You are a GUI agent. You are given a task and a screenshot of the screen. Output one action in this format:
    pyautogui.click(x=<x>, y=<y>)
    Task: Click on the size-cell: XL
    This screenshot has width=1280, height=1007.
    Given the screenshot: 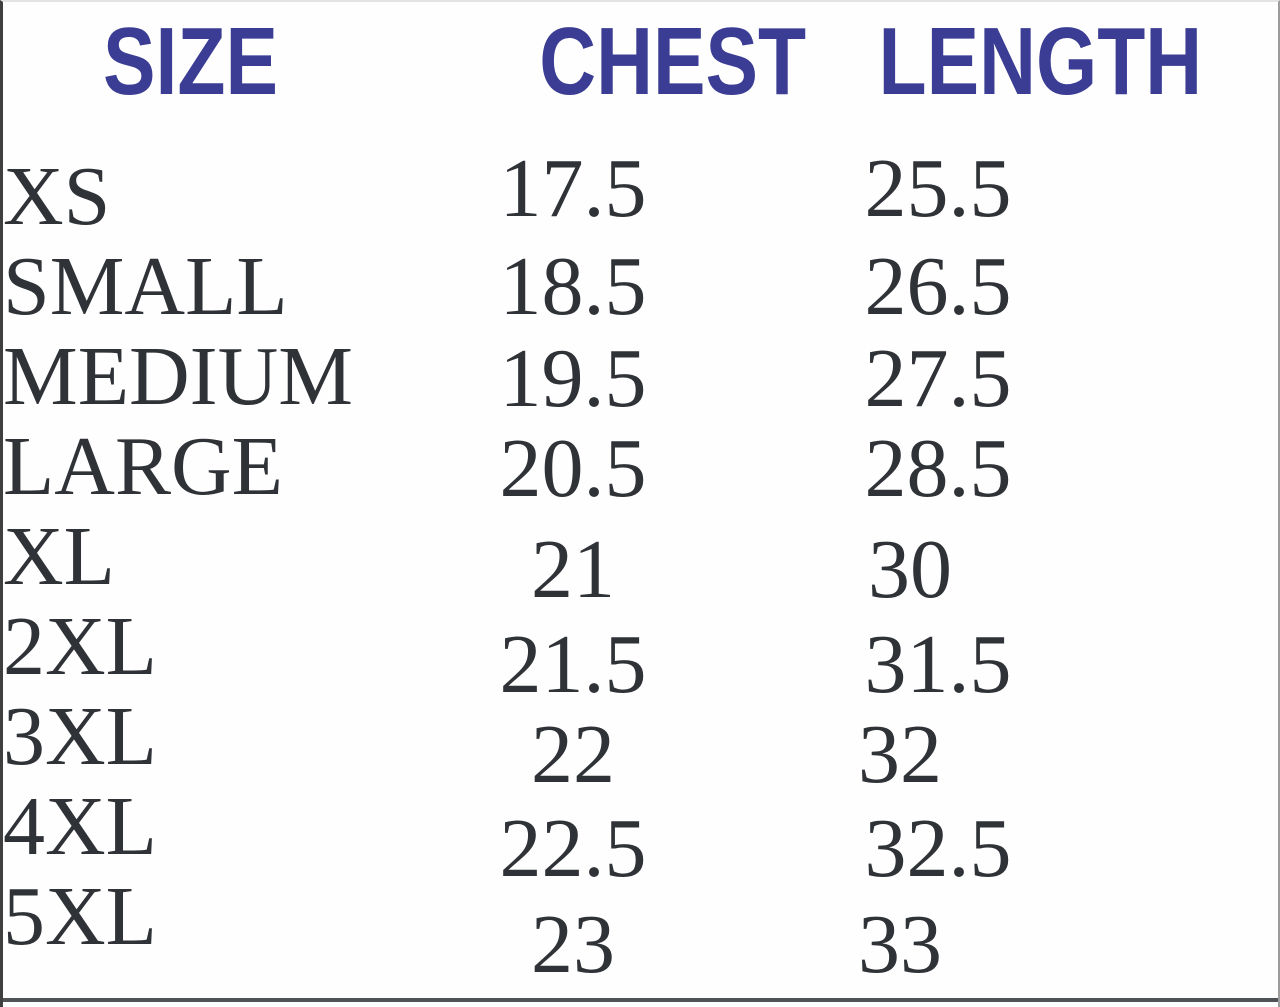 What is the action you would take?
    pyautogui.click(x=59, y=556)
    